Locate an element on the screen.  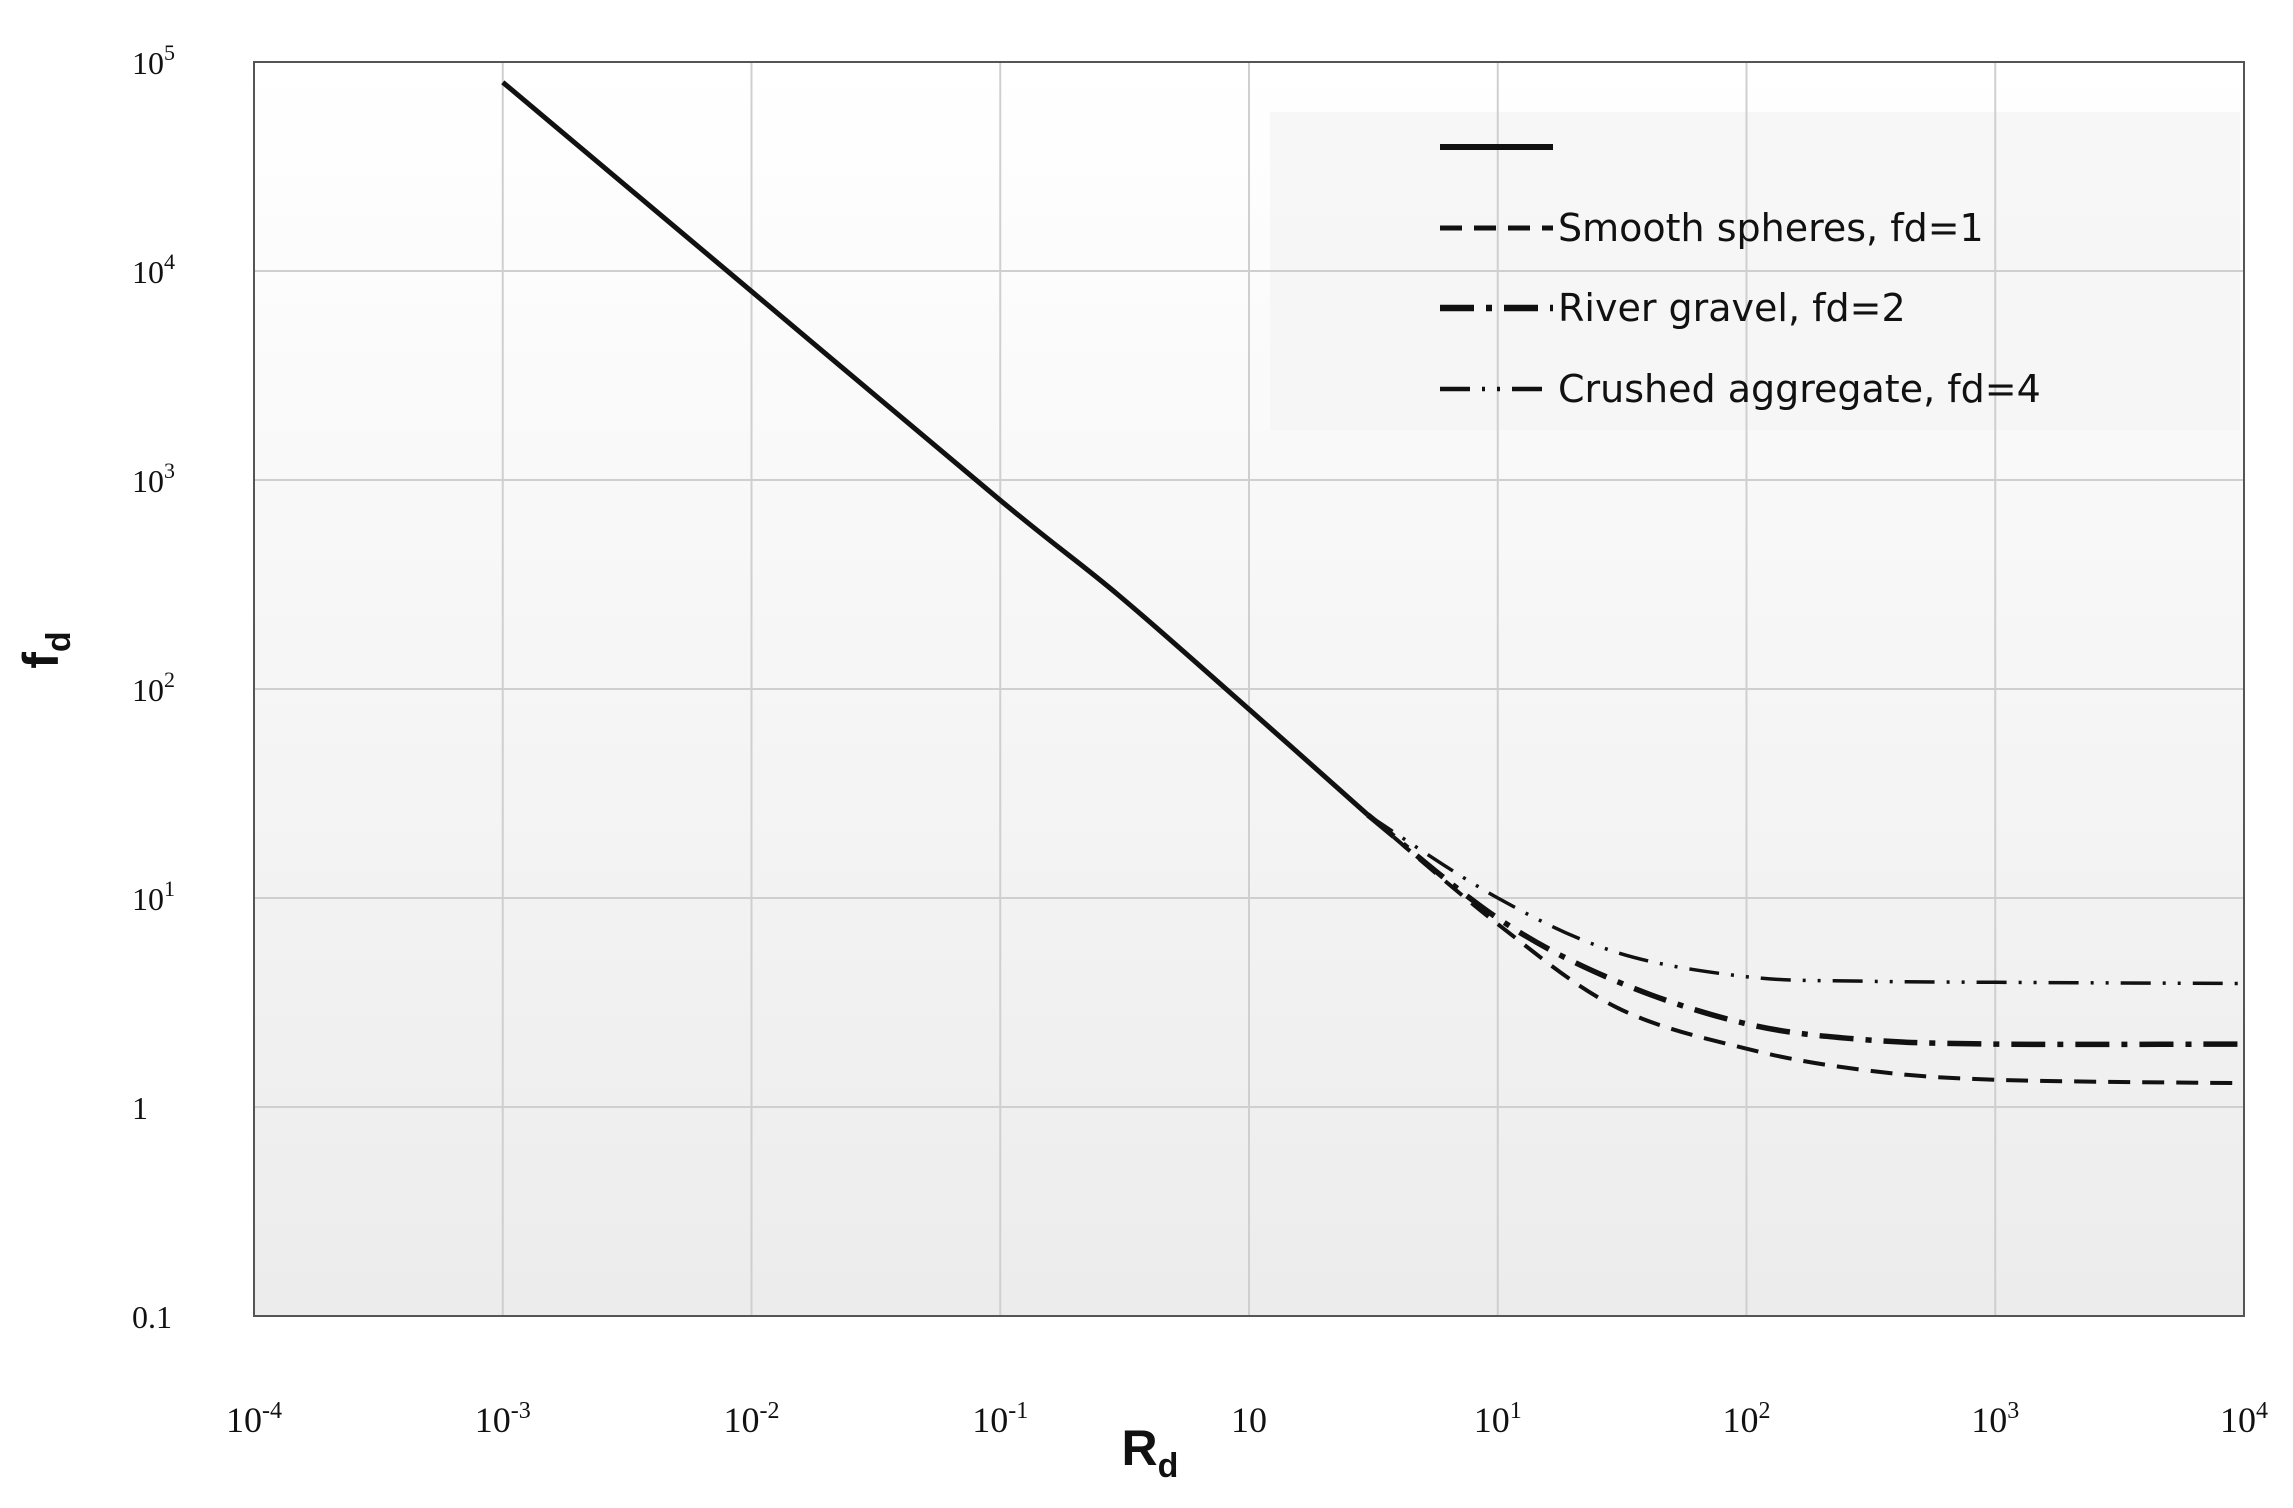
y-tick-label: 10² is located at coordinates (153, 687).